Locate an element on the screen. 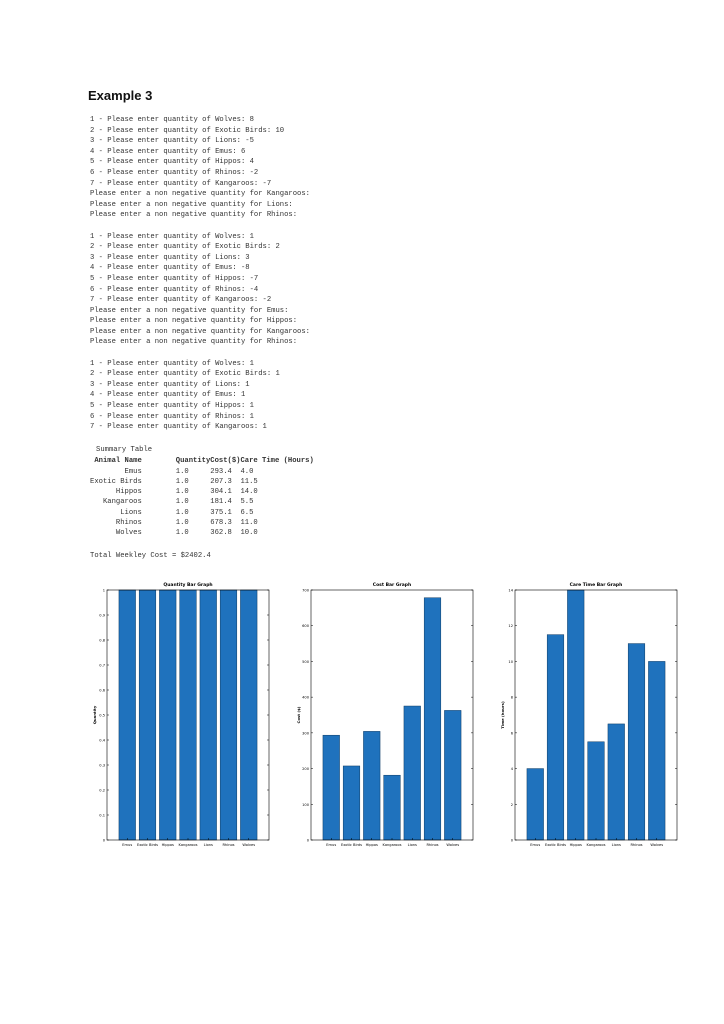  y-tick-label: 1 is located at coordinates (104, 591).